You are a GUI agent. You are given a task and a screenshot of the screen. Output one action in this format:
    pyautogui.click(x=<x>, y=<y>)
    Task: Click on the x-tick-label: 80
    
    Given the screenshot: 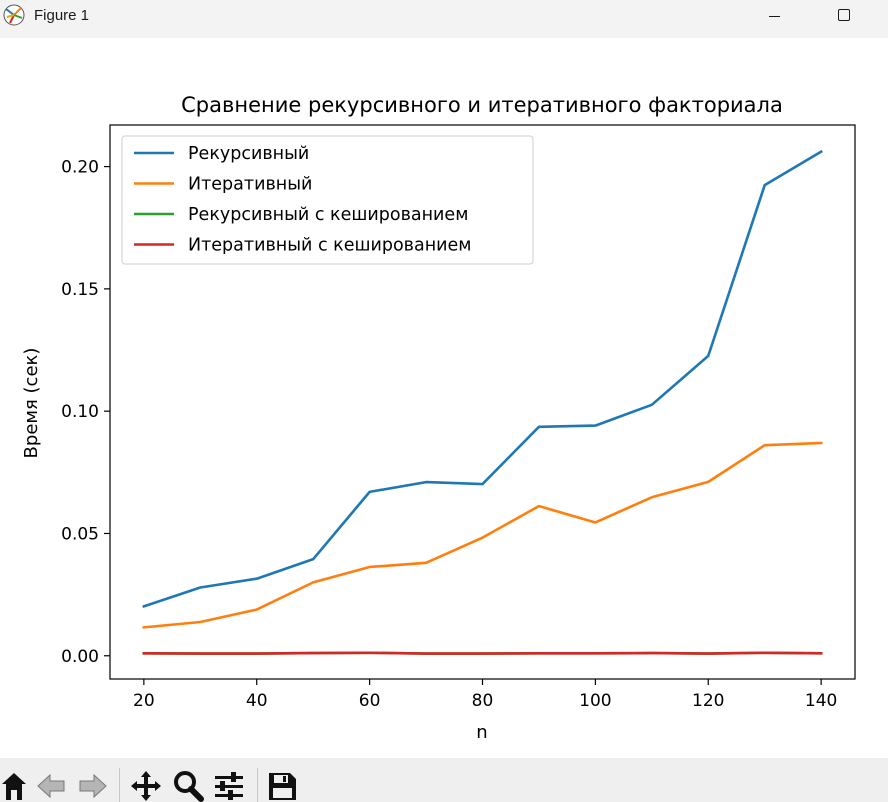 What is the action you would take?
    pyautogui.click(x=483, y=701)
    